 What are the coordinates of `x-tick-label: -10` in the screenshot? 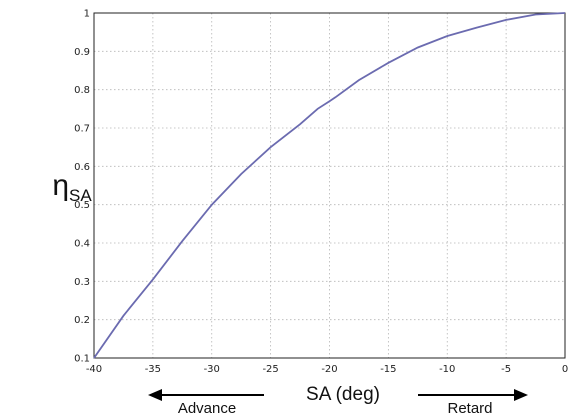 It's located at (447, 369).